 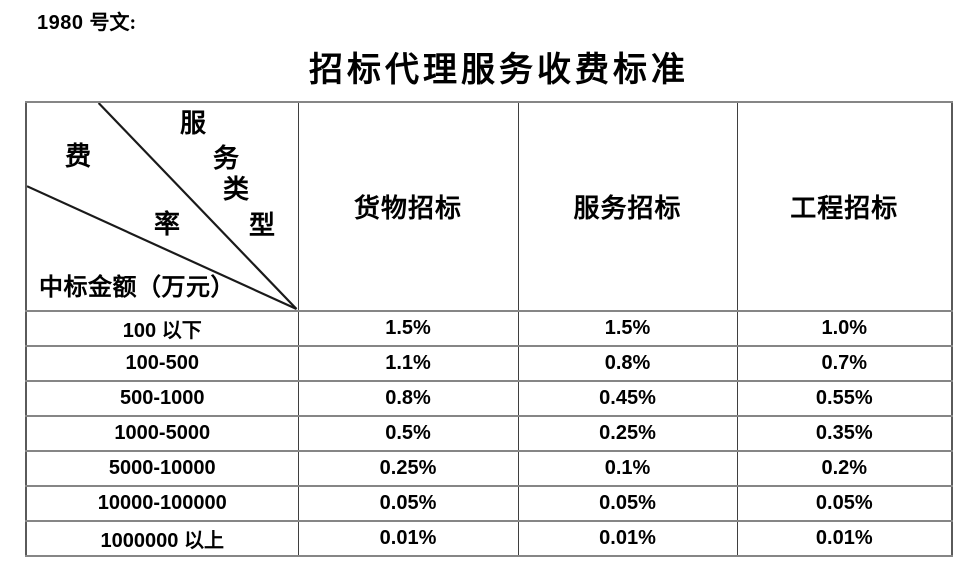 What do you see at coordinates (78, 156) in the screenshot?
I see `axis-label-fee-rate-char: 费` at bounding box center [78, 156].